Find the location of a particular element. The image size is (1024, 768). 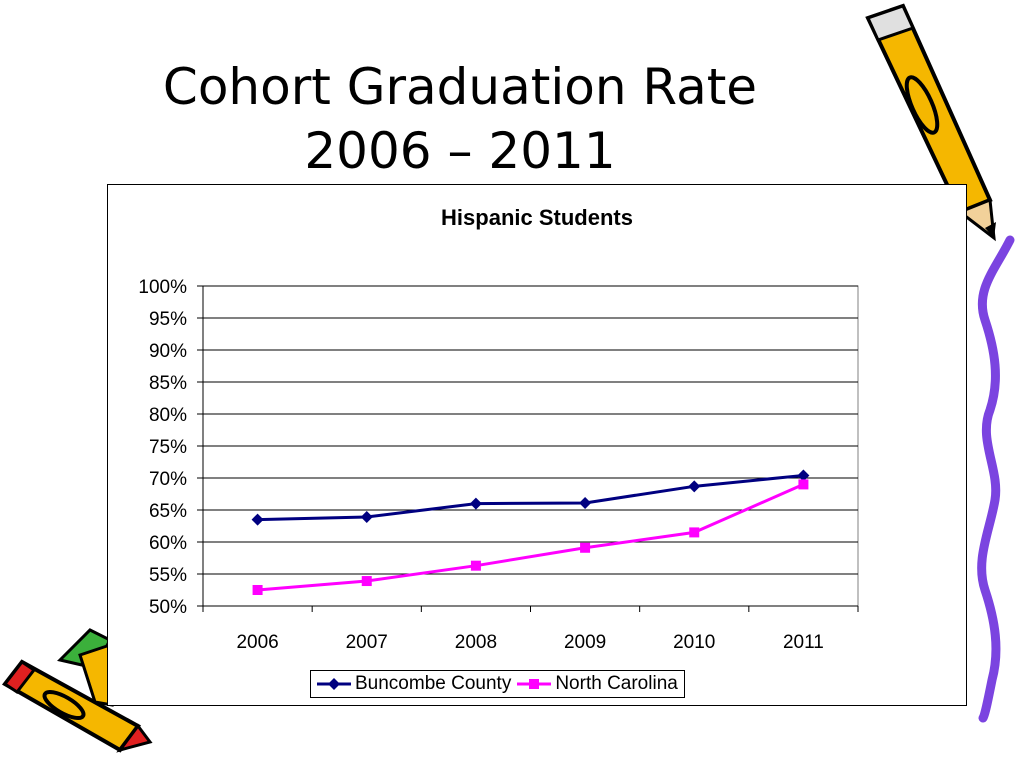

x-tick-label: 2008 is located at coordinates (476, 642).